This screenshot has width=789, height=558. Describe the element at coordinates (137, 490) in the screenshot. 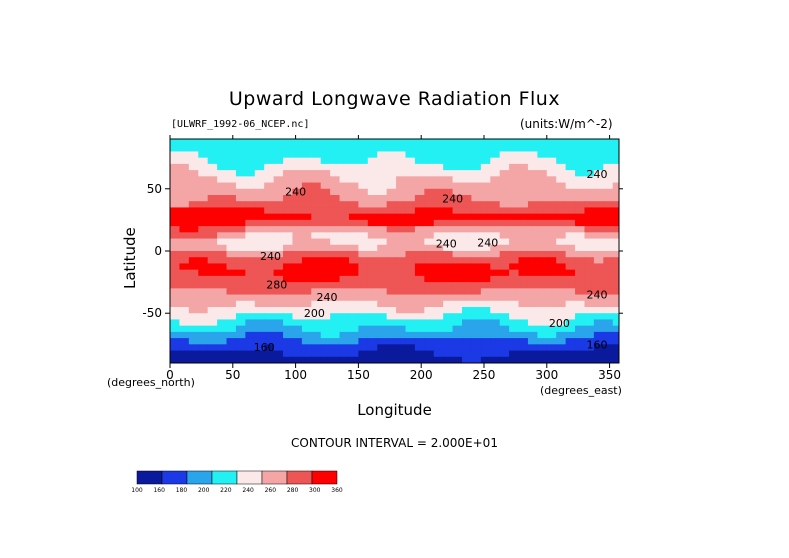

I see `colorbar-label: 100` at that location.